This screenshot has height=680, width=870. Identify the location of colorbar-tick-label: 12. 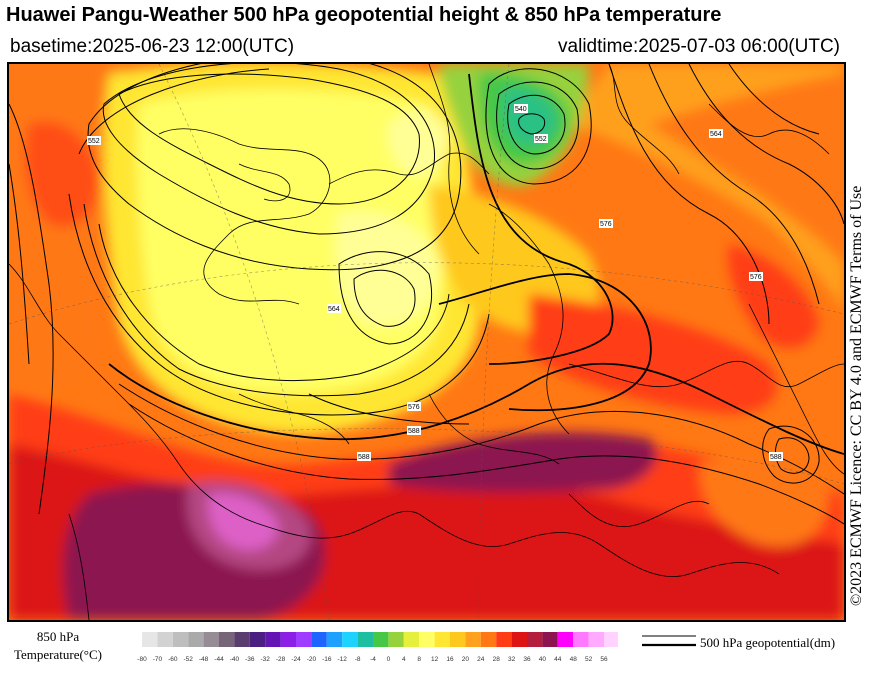
(435, 659).